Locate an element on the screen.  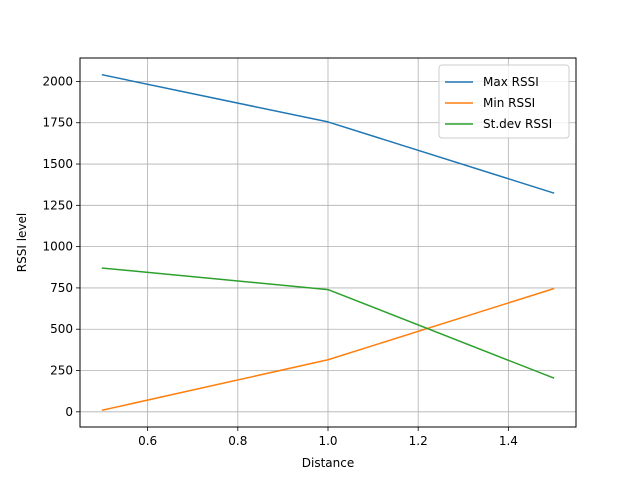
y-tick-label: 1500 is located at coordinates (57, 164).